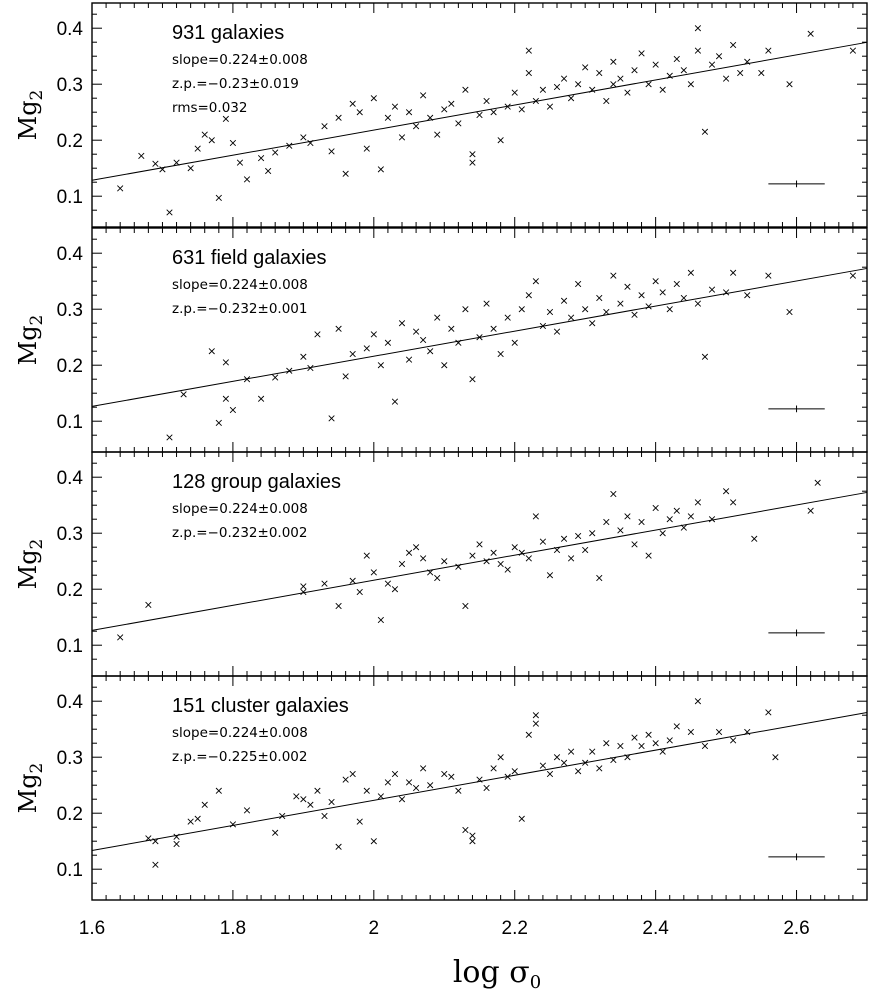 Image resolution: width=869 pixels, height=995 pixels. What do you see at coordinates (70, 534) in the screenshot?
I see `y-tick-label: 0.3` at bounding box center [70, 534].